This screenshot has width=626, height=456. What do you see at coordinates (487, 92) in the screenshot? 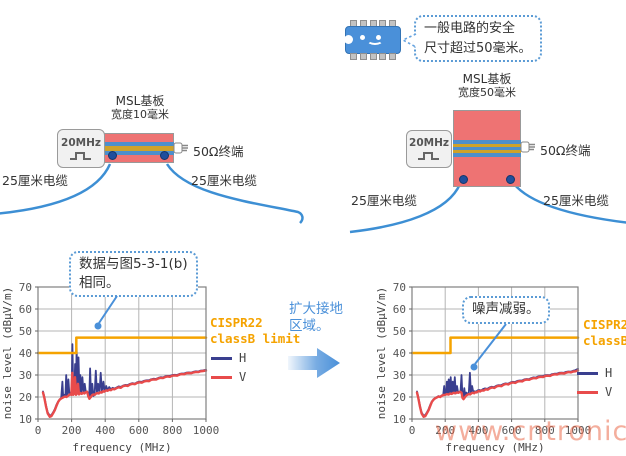
I see `board-subtitle-text: 宽度50毫米` at bounding box center [487, 92].